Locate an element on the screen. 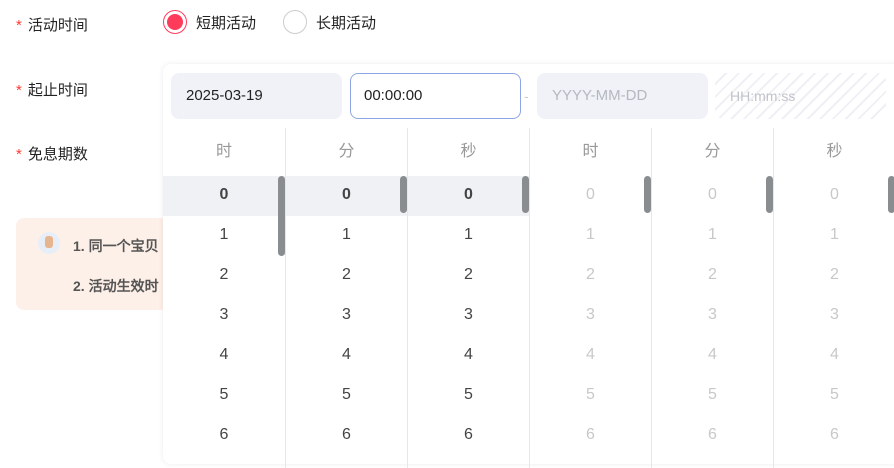 The image size is (894, 468). end-hour-column: 时 0 1 2 3 4 5 6 is located at coordinates (590, 298).